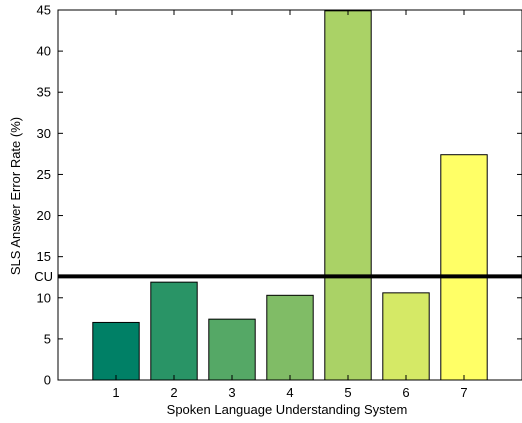 The width and height of the screenshot is (522, 423). I want to click on x-tick-label: 7, so click(463, 392).